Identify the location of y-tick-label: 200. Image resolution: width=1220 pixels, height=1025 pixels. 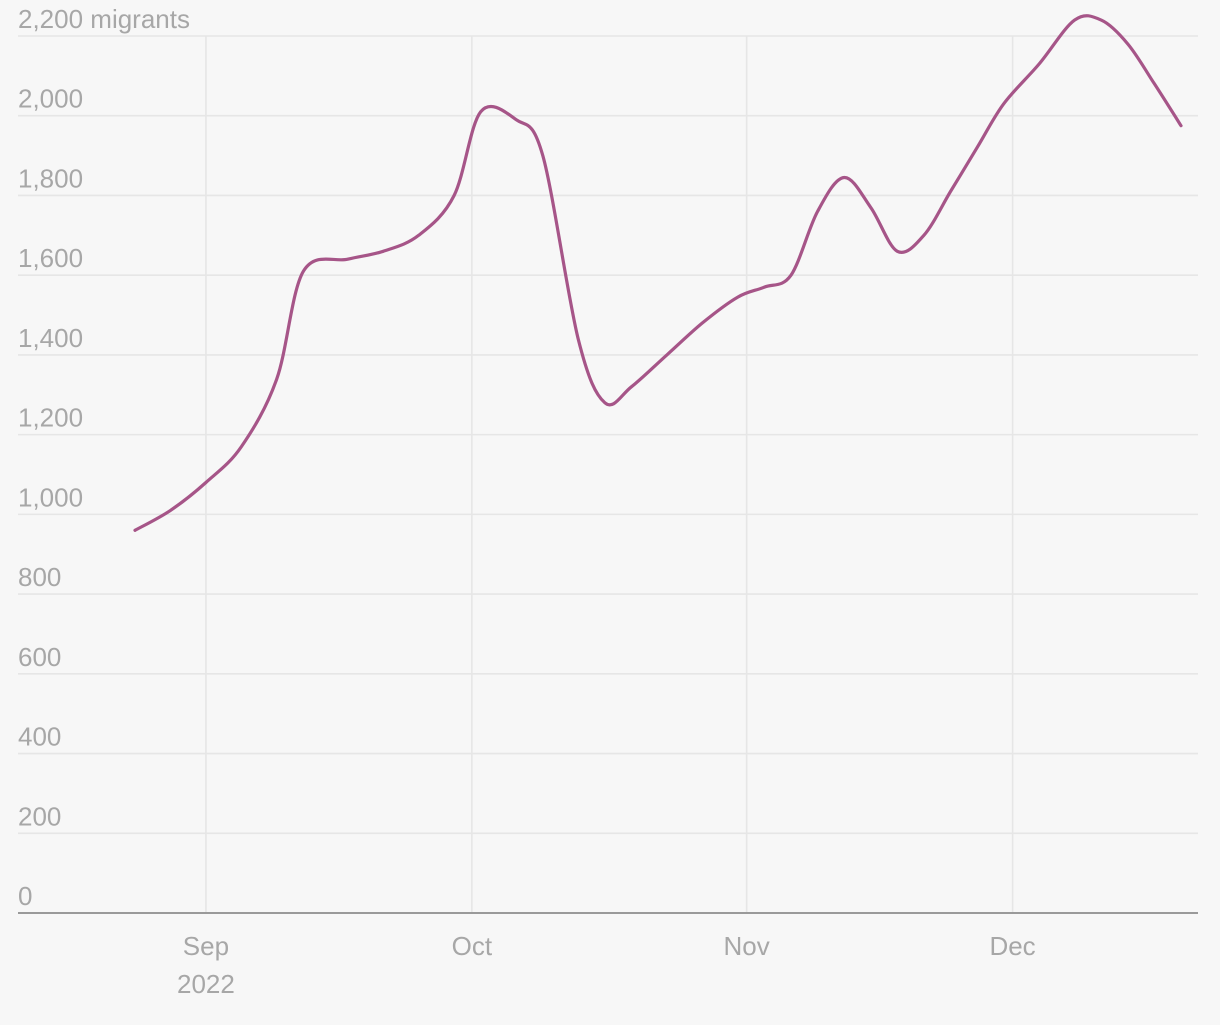
(39, 816).